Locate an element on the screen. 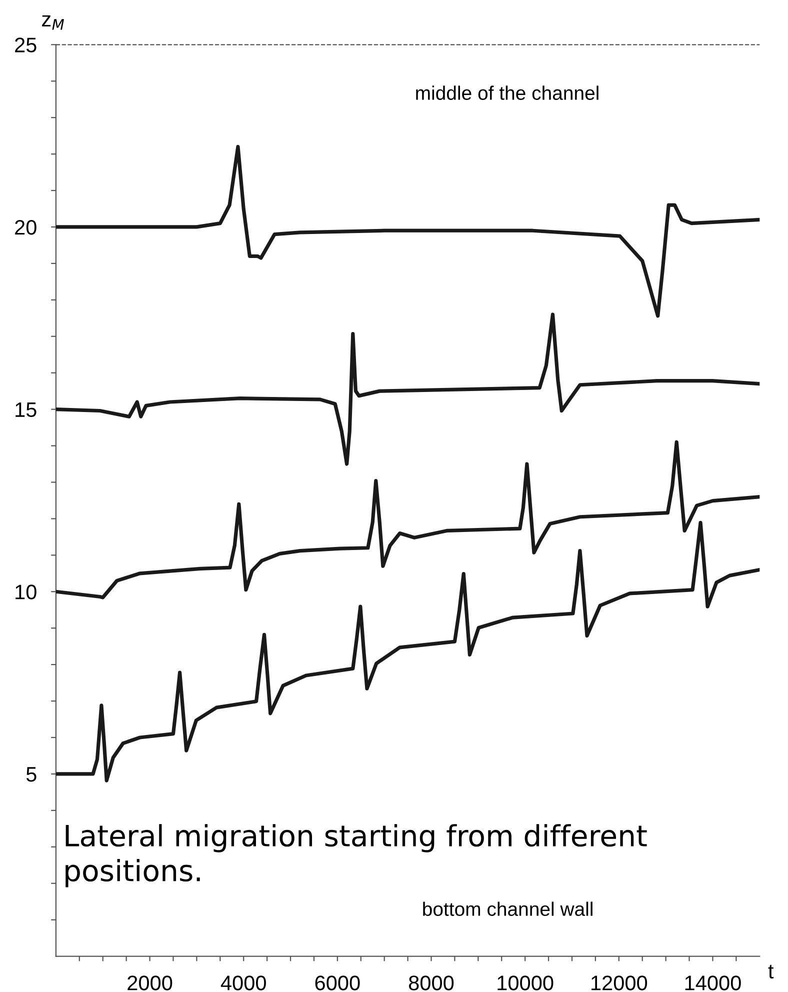 The height and width of the screenshot is (992, 788). x-tick-label: 8000 is located at coordinates (431, 983).